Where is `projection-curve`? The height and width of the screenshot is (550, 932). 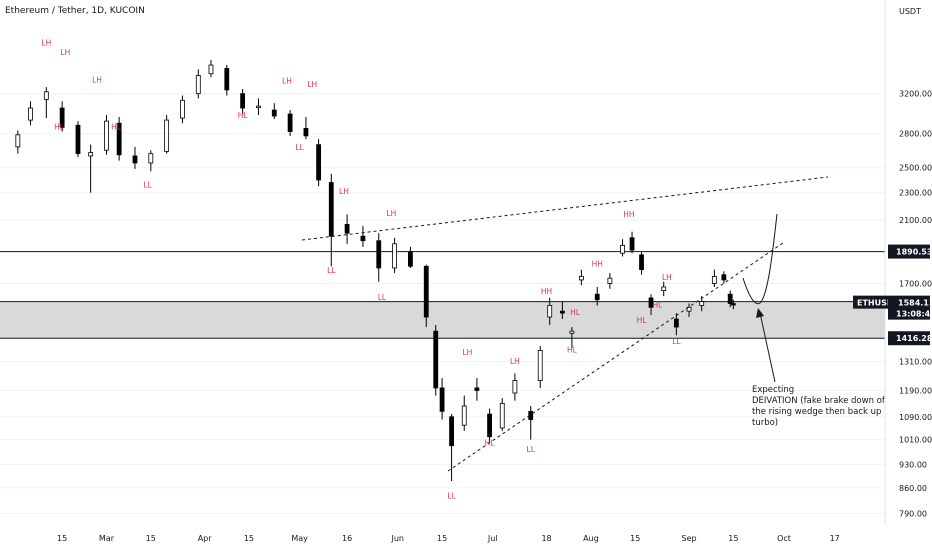 projection-curve is located at coordinates (760, 259).